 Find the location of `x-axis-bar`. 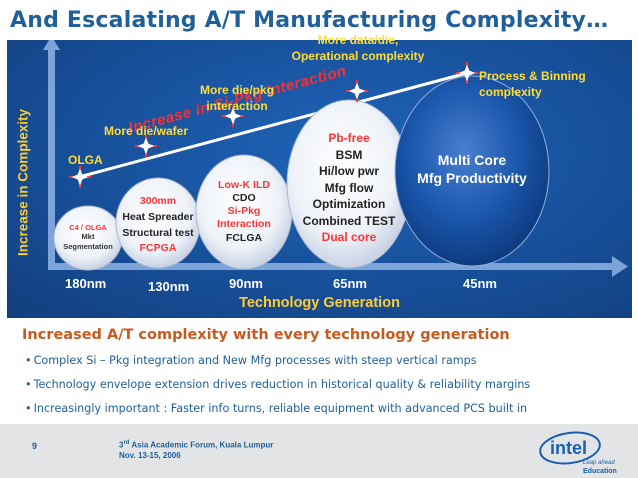

x-axis-bar is located at coordinates (331, 266).